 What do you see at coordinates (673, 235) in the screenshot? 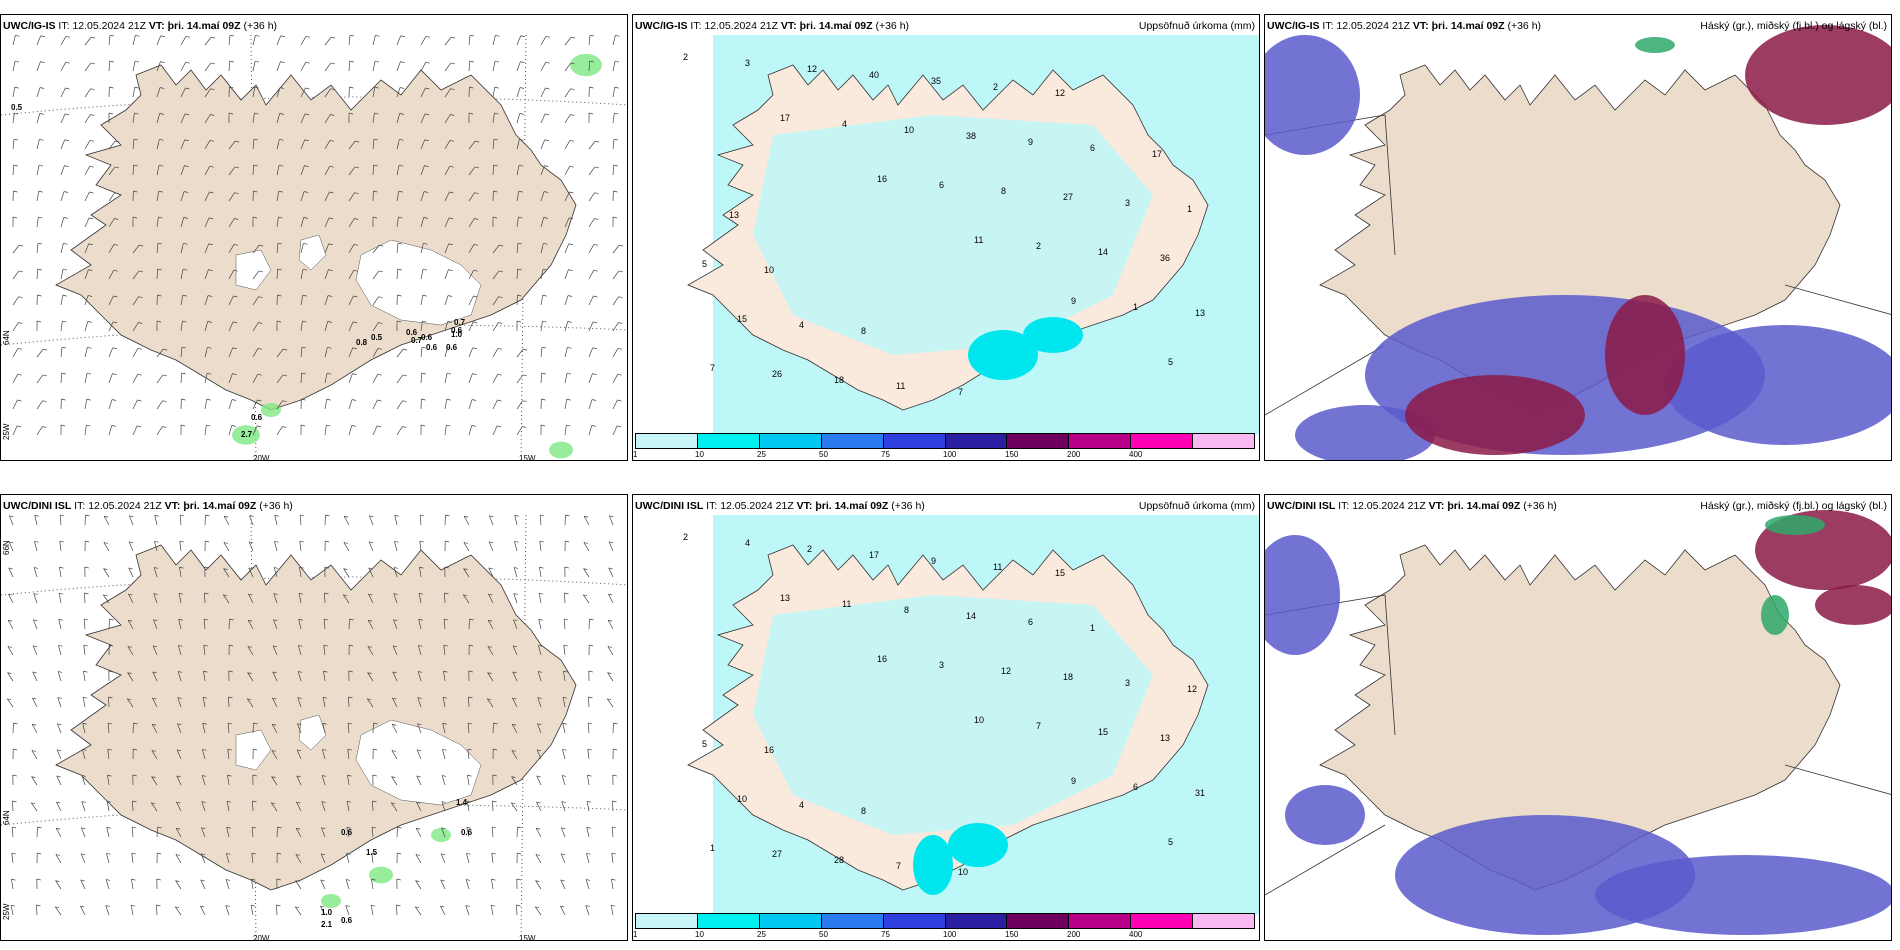
I see `no-precip-area` at bounding box center [673, 235].